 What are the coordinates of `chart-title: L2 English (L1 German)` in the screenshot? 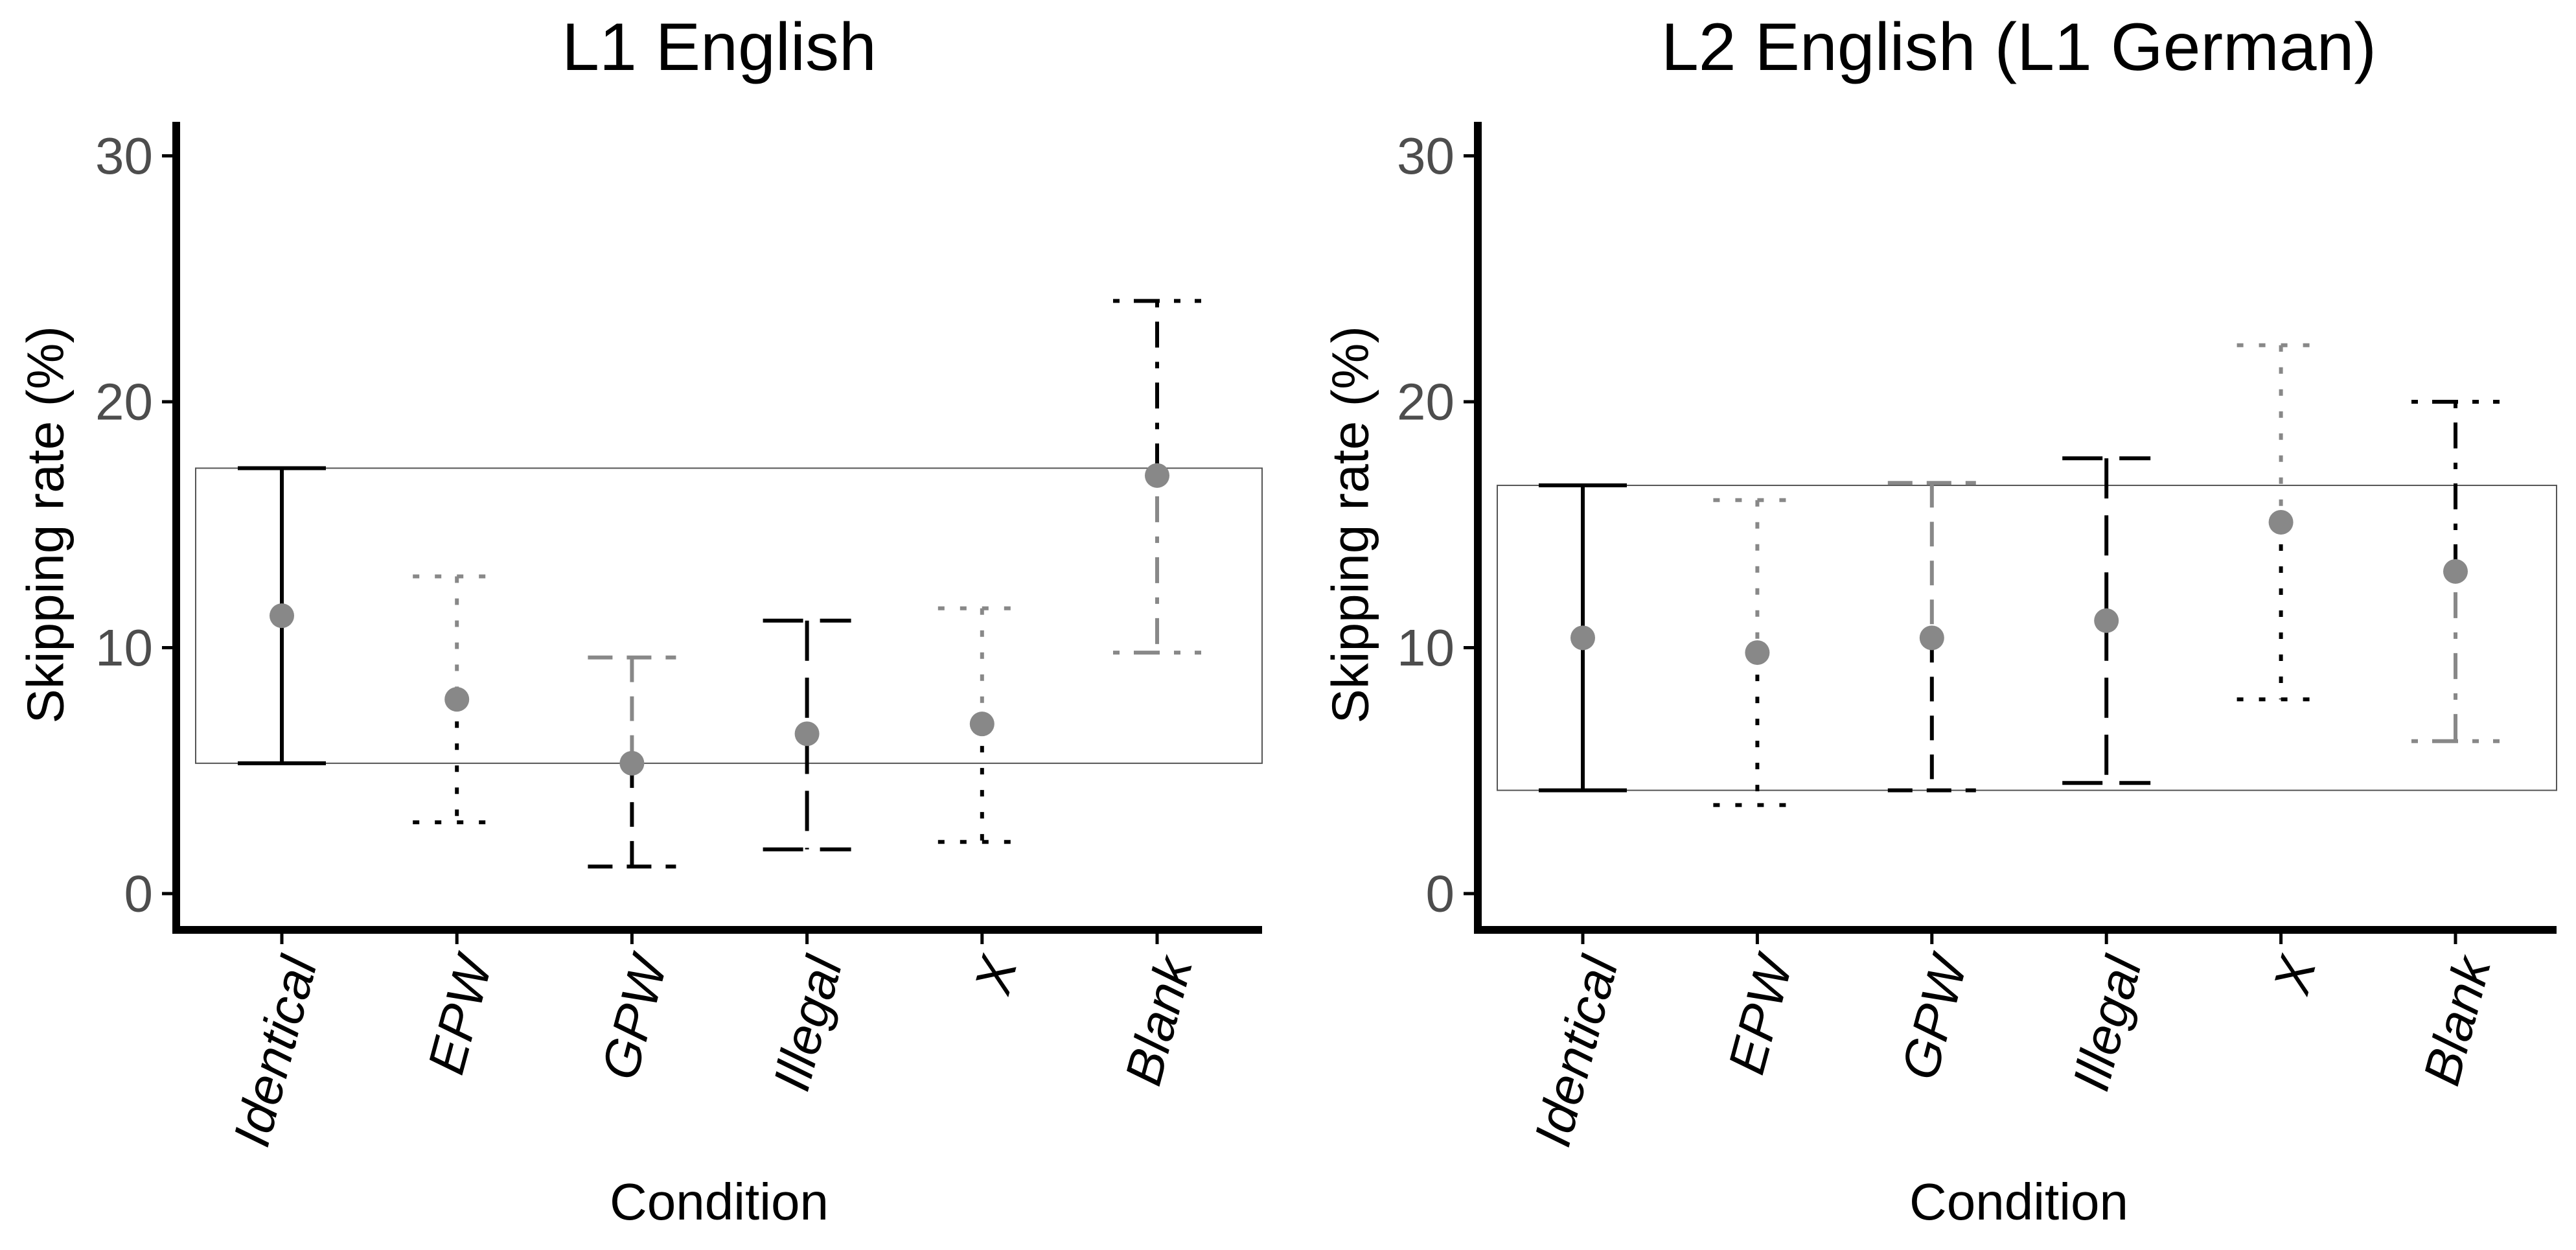 It's located at (2019, 47).